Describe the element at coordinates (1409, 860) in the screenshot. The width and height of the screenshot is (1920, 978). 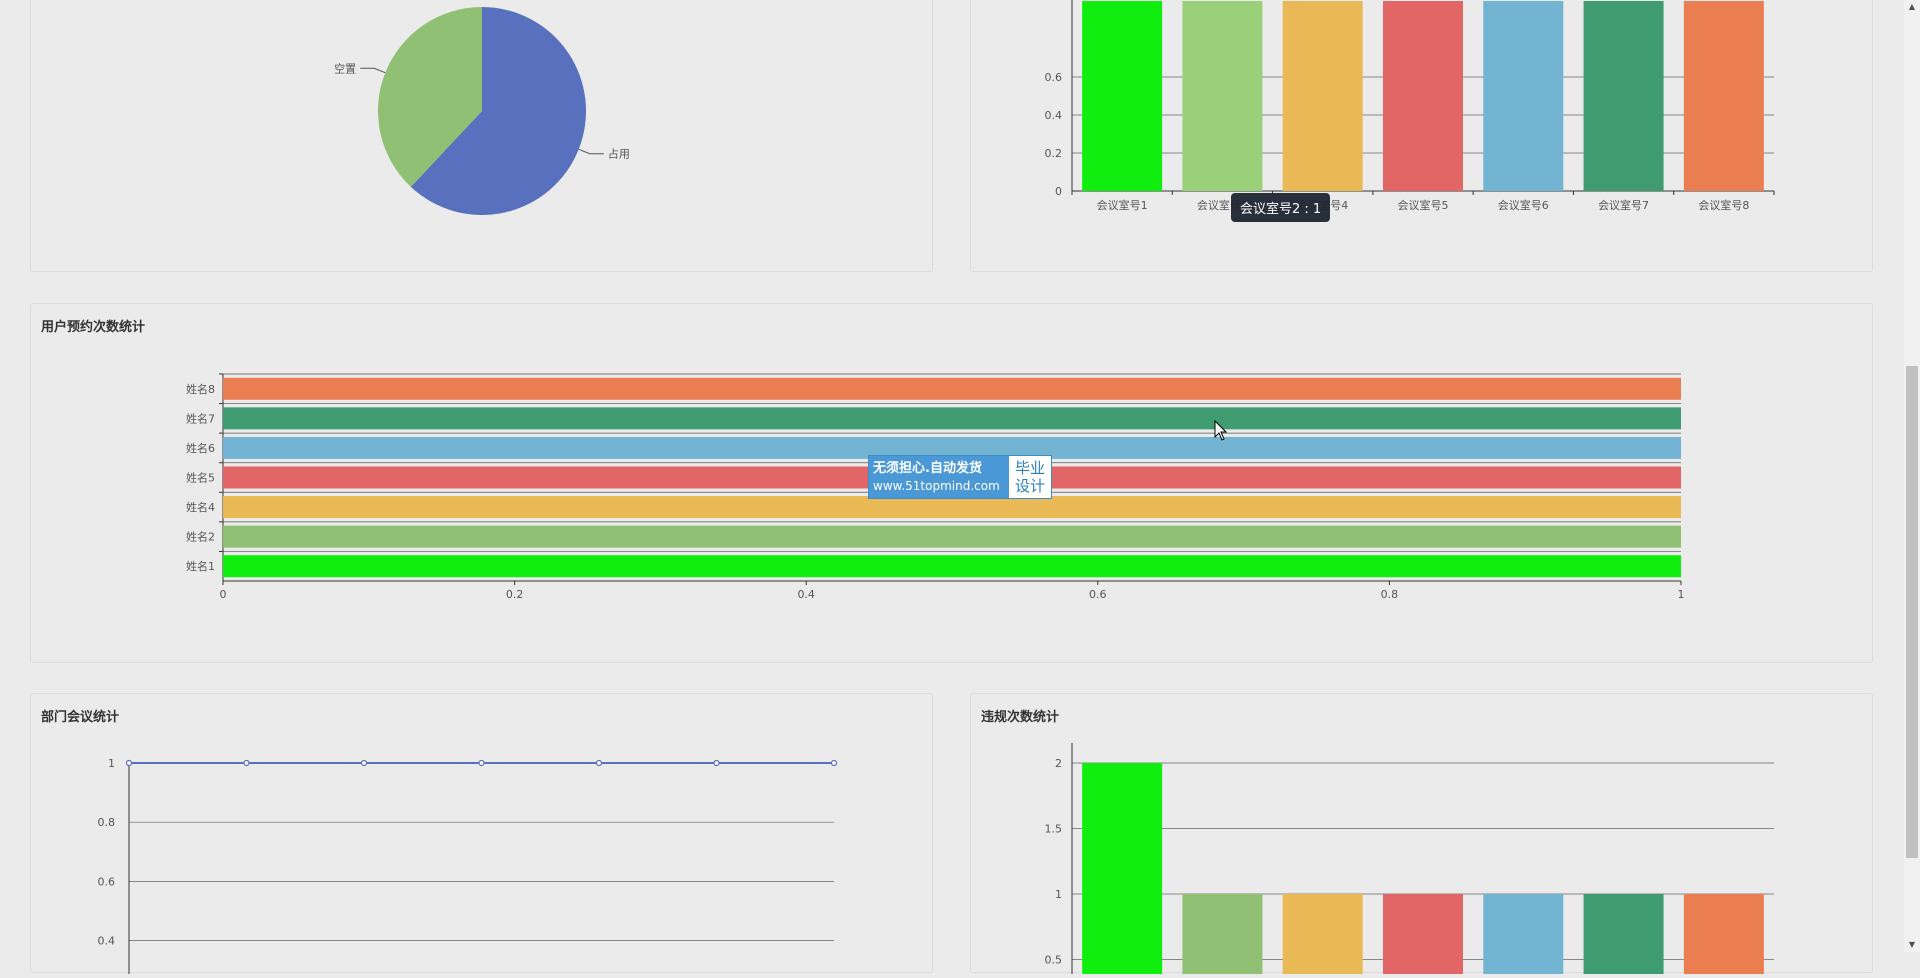
I see `violation-bar-chart: 0.5 1 1.5 2` at that location.